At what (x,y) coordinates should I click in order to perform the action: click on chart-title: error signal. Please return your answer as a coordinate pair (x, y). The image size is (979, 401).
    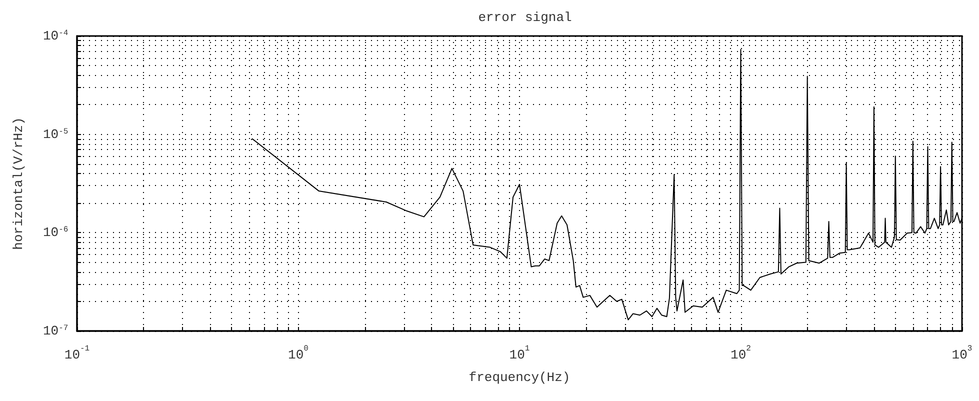
    Looking at the image, I should click on (525, 17).